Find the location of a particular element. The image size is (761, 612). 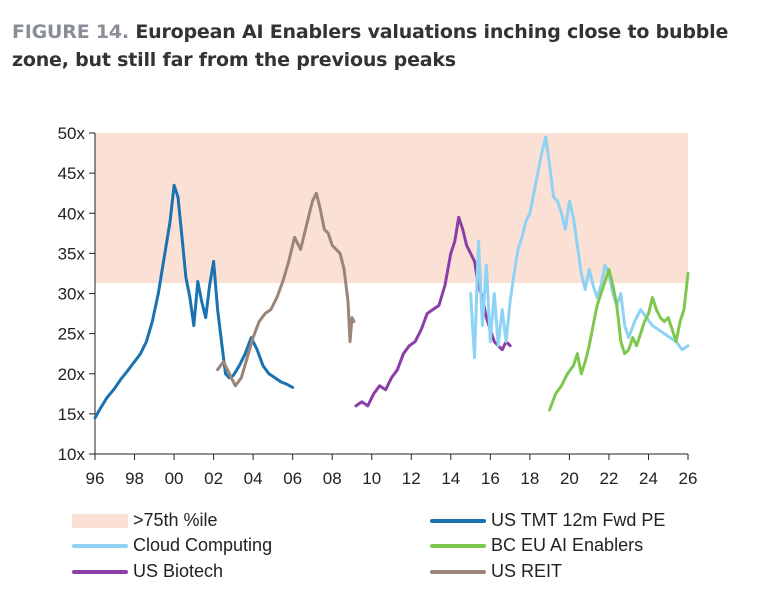

legend-label: US REIT is located at coordinates (527, 571).